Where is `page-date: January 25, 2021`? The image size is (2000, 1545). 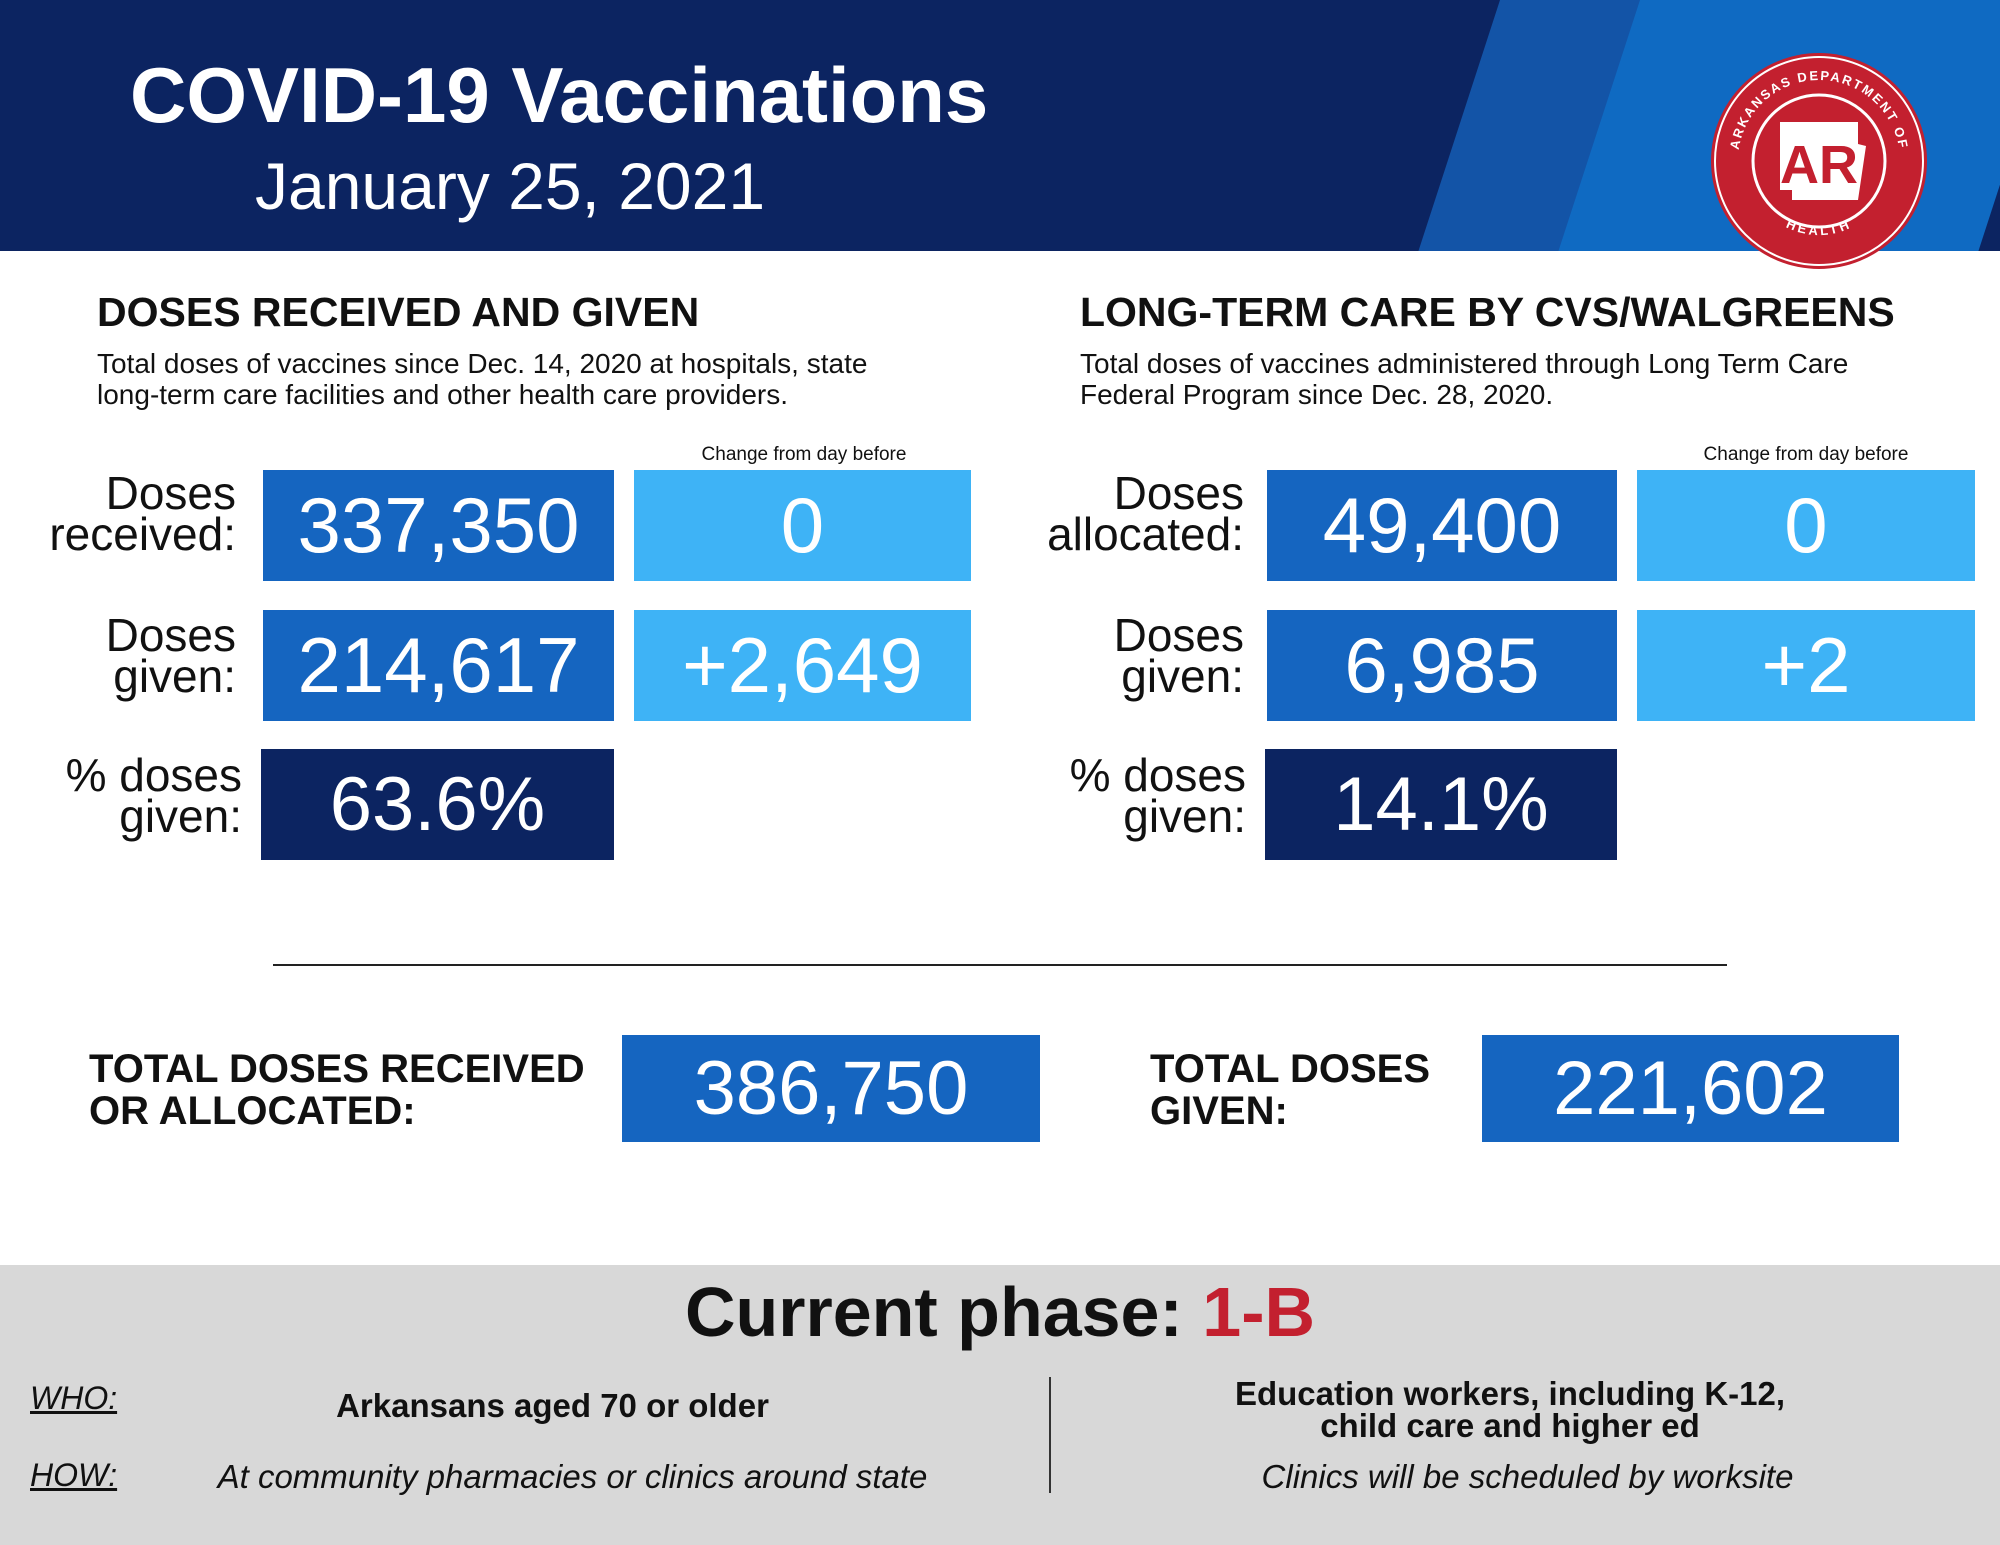
page-date: January 25, 2021 is located at coordinates (510, 186).